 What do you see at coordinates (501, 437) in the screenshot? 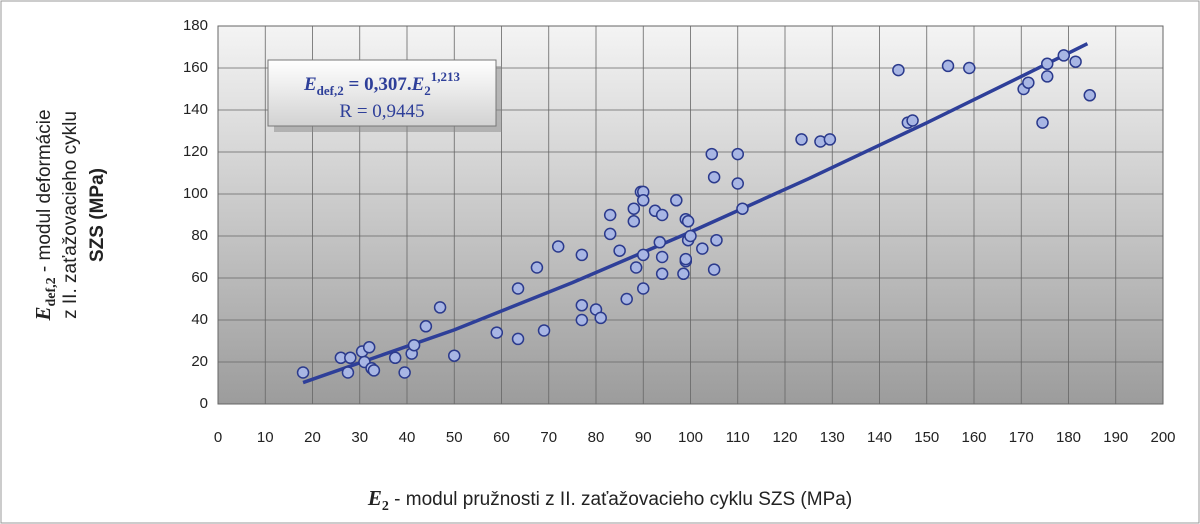
I see `x-tick-label: 60` at bounding box center [501, 437].